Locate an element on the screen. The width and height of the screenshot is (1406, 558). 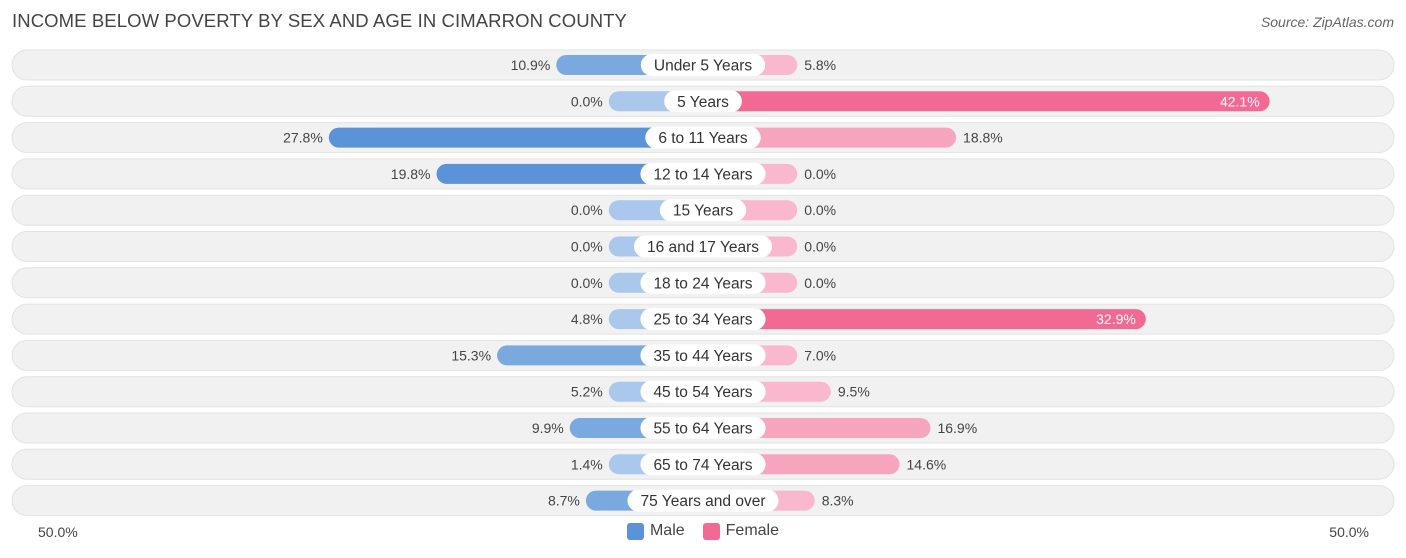
row-2: 6 to 11 Years 27.8% 18.8% is located at coordinates (703, 138).